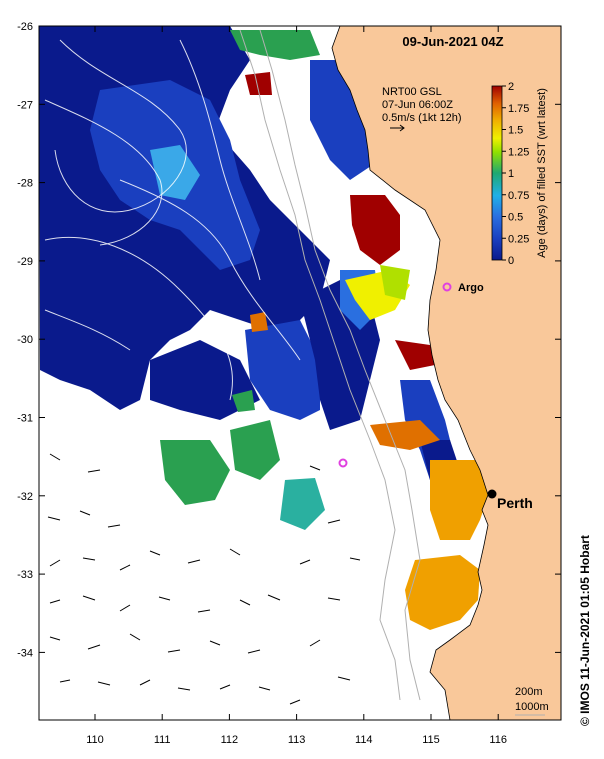 The image size is (604, 759). Describe the element at coordinates (412, 92) in the screenshot. I see `current-legend-model: NRT00 GSL` at that location.